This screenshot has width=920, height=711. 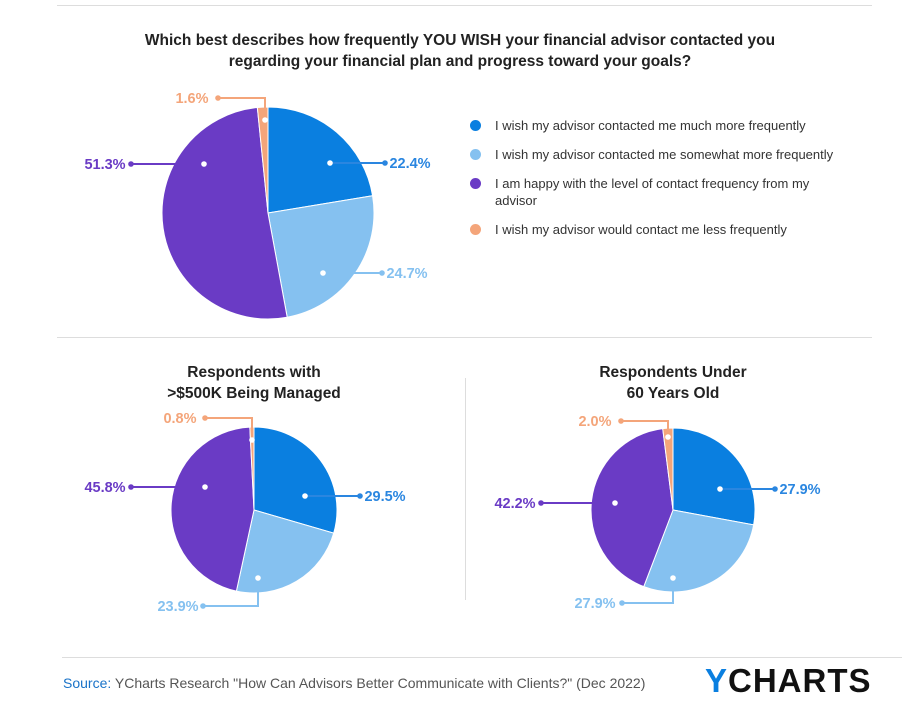 What do you see at coordinates (648, 591) in the screenshot?
I see `pie-2-leader-somewhat-more` at bounding box center [648, 591].